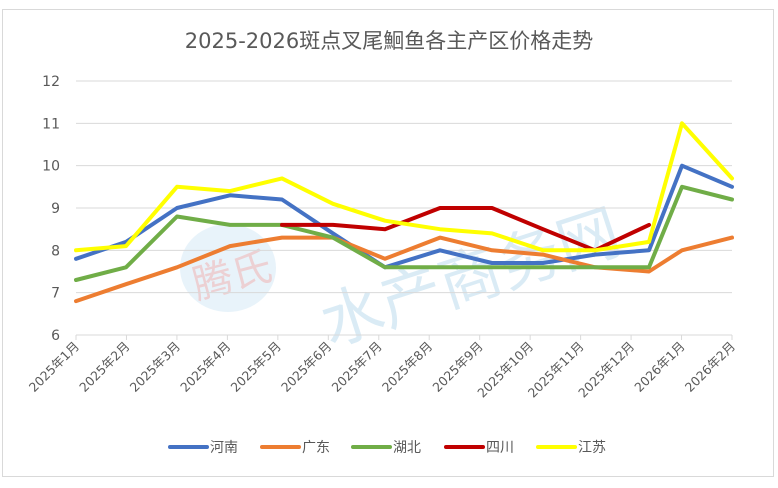  What do you see at coordinates (710, 367) in the screenshot?
I see `x-tick-label: 2026年2月` at bounding box center [710, 367].